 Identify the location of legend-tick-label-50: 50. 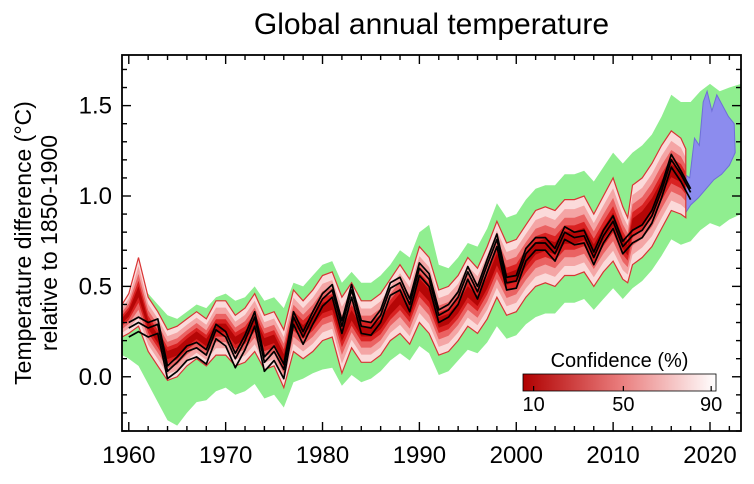
(623, 405).